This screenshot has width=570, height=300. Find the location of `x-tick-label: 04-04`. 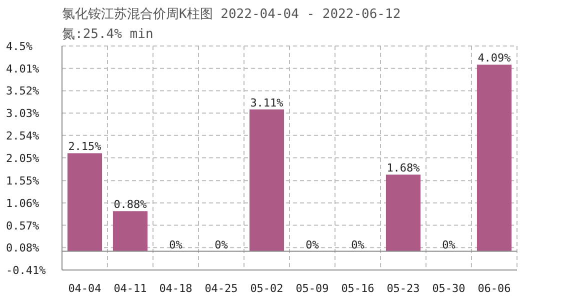

x-tick-label: 04-04 is located at coordinates (85, 288).